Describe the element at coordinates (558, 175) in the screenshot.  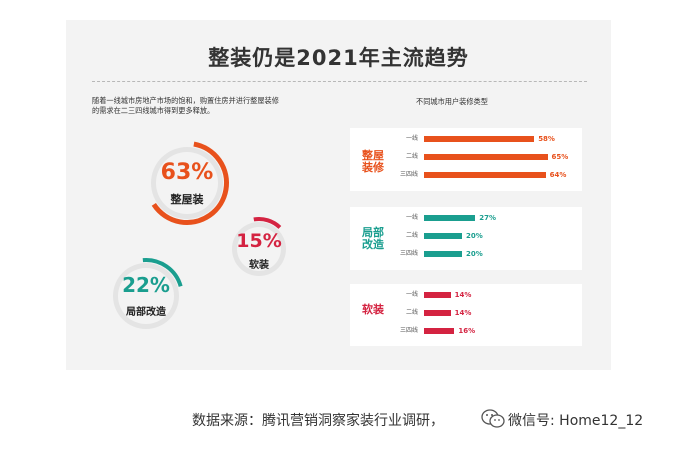
I see `bar-value-label: 64%` at that location.